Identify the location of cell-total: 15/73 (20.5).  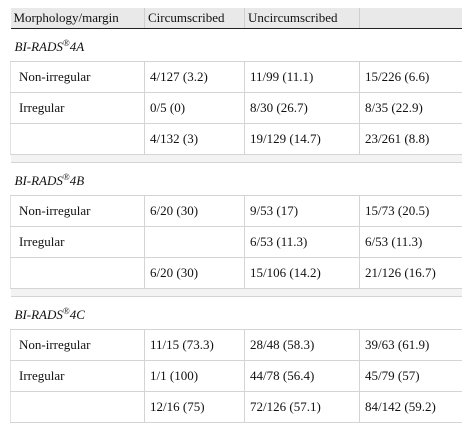
(410, 211).